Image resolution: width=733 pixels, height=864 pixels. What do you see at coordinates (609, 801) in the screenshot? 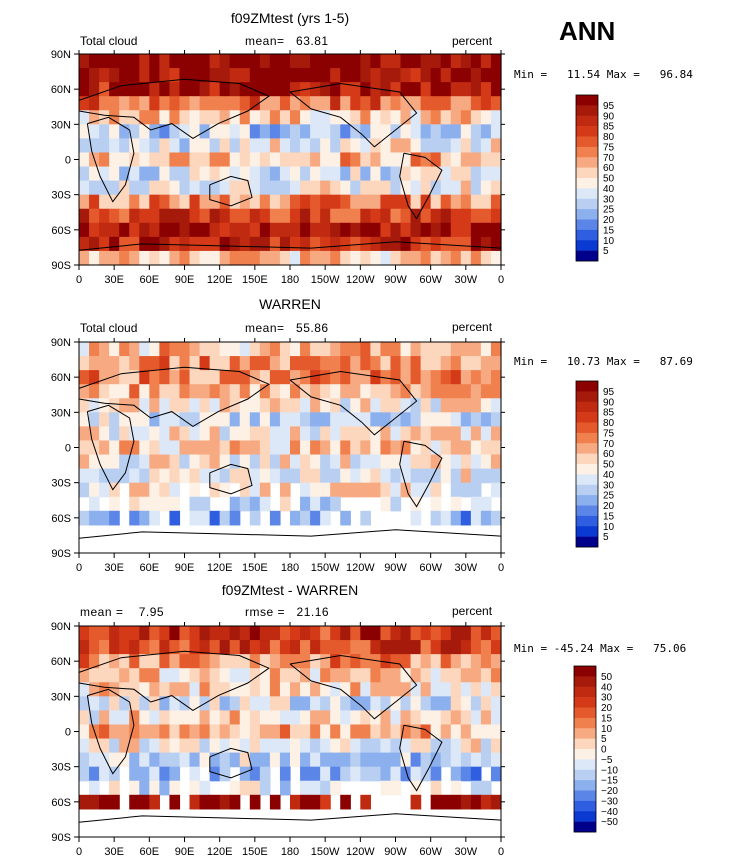
I see `colorbar-label: −30` at bounding box center [609, 801].